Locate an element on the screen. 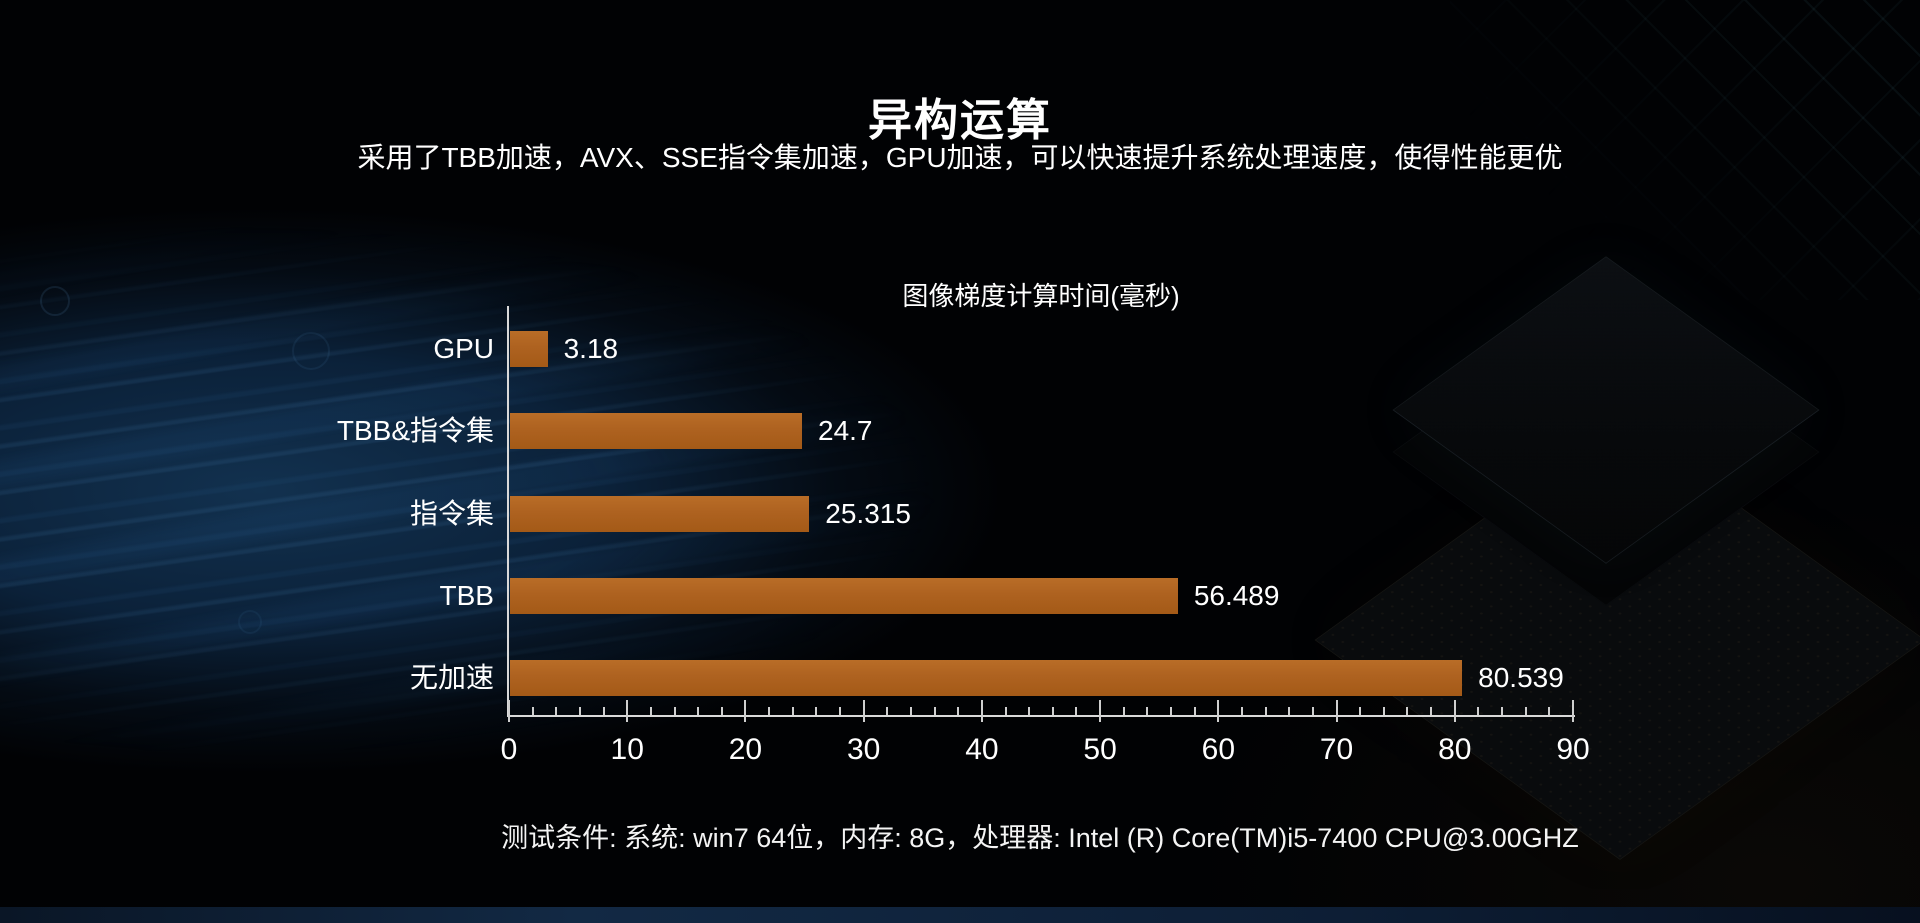 This screenshot has width=1920, height=923. x-tick-label: 50 is located at coordinates (1100, 749).